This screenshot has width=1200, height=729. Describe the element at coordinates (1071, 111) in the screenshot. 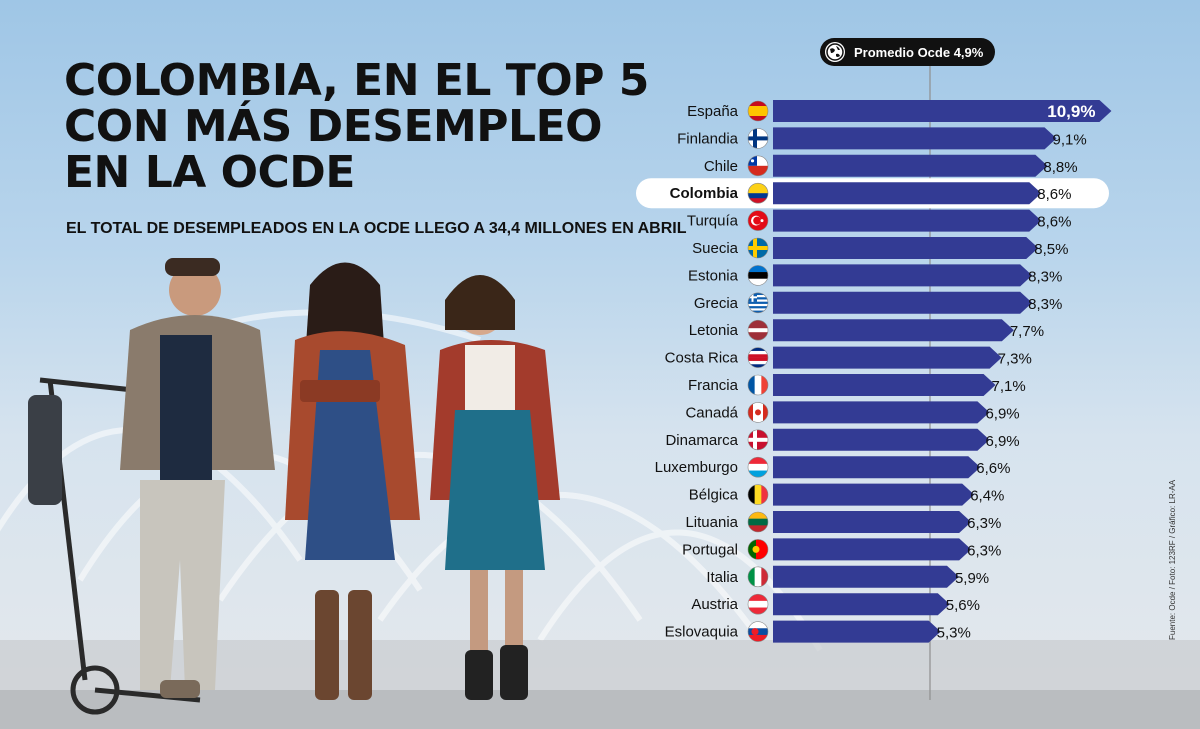

I see `value-label: 10,9%` at that location.